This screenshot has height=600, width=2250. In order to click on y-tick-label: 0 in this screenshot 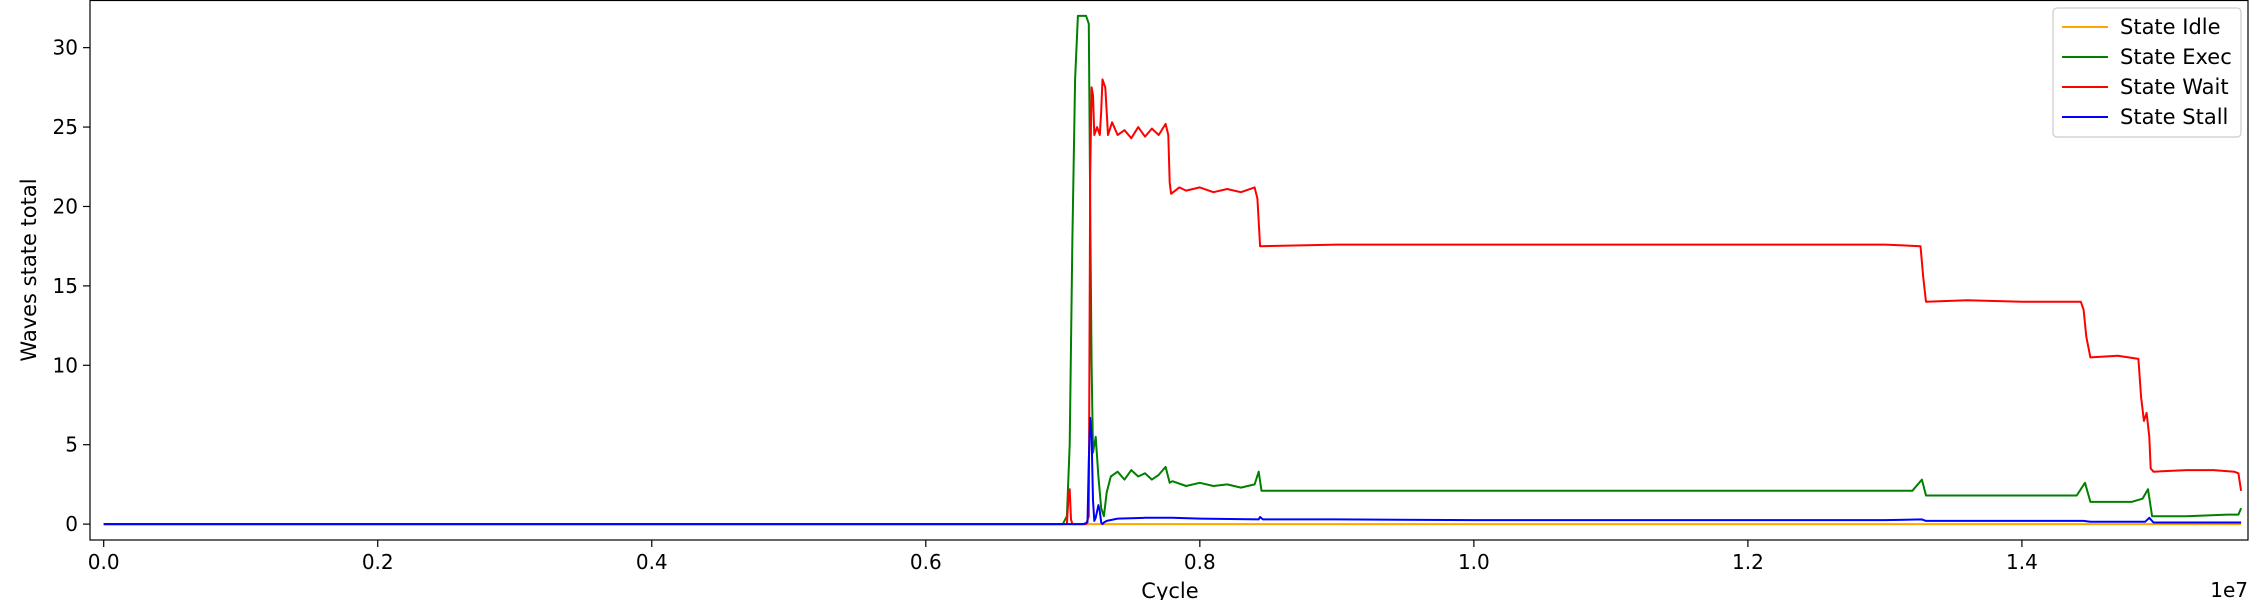, I will do `click(71, 524)`.